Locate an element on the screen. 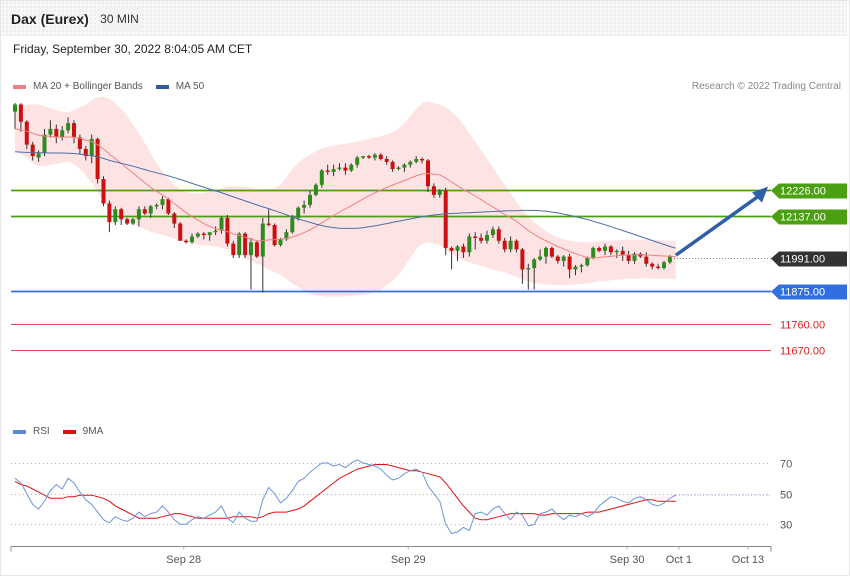 This screenshot has height=576, width=850. price-legend: MA 20 + Bollinger Bands MA 50 is located at coordinates (108, 86).